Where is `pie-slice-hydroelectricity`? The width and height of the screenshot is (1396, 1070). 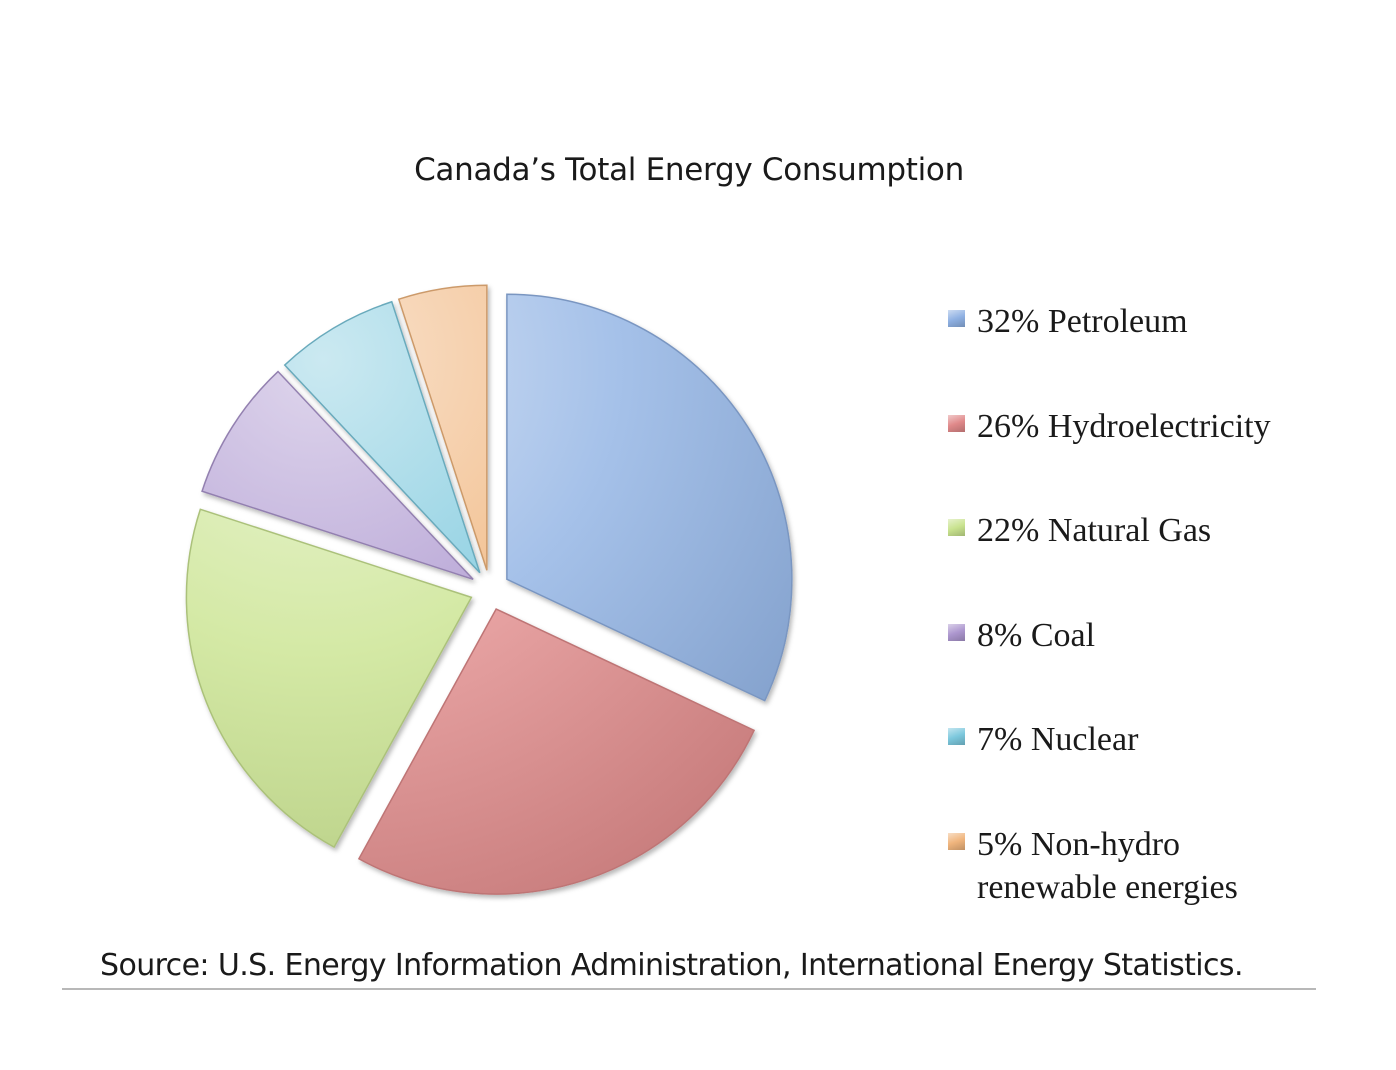
pie-slice-hydroelectricity is located at coordinates (556, 751).